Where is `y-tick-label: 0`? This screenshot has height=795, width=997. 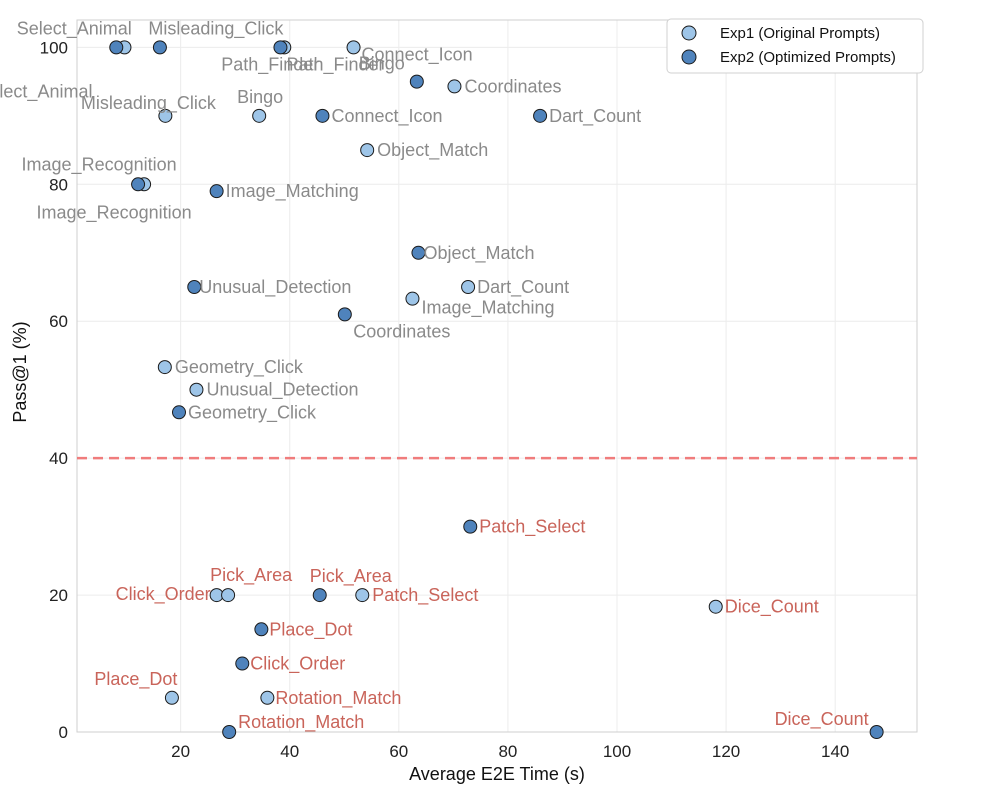 y-tick-label: 0 is located at coordinates (63, 732).